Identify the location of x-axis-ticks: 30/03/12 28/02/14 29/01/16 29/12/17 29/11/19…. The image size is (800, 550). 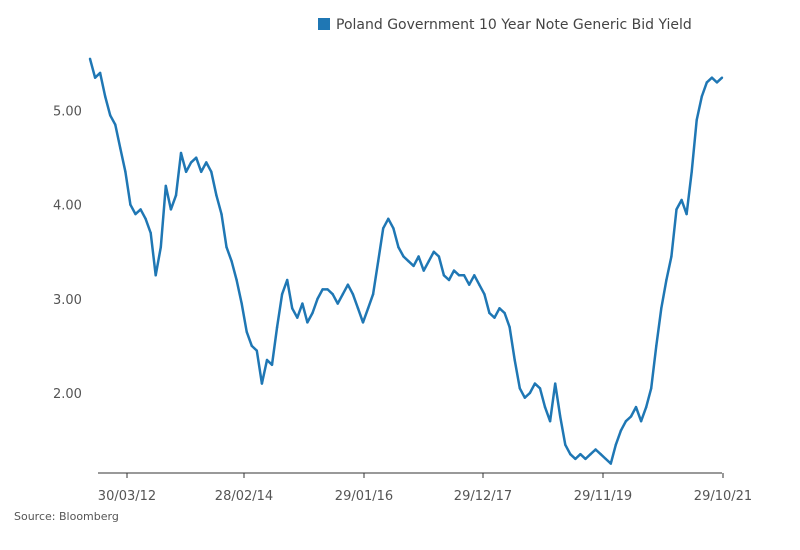
(425, 488).